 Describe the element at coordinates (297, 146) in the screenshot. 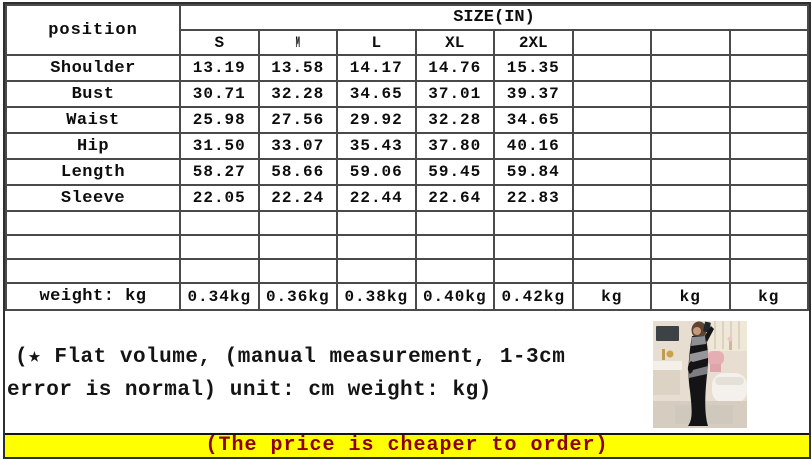

I see `value-cell: 33.07` at that location.